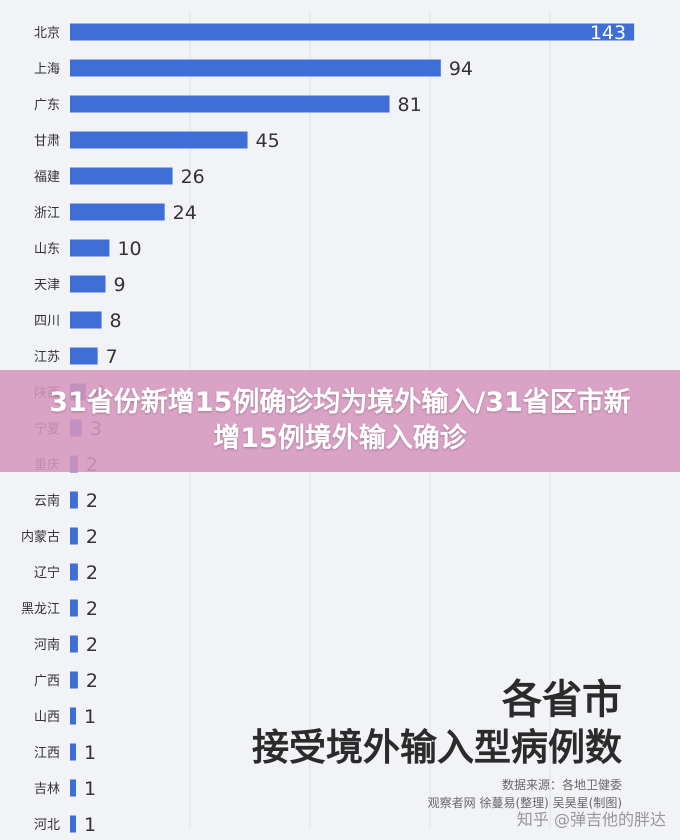 The width and height of the screenshot is (680, 840). Describe the element at coordinates (47, 753) in the screenshot. I see `category-label: 江西` at that location.